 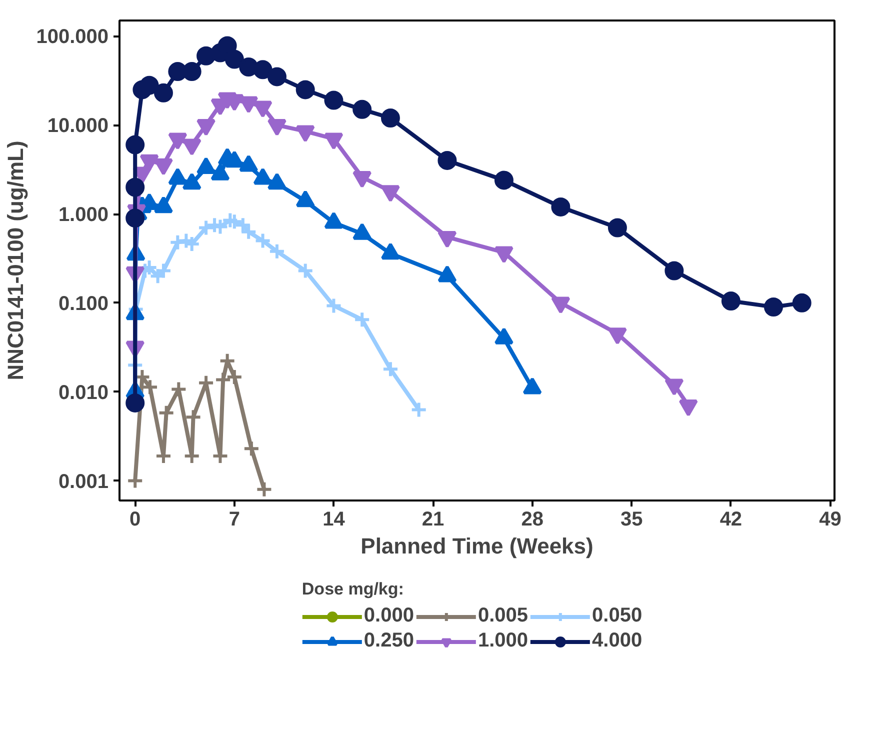 I want to click on legend-label: 0.000, so click(x=389, y=616).